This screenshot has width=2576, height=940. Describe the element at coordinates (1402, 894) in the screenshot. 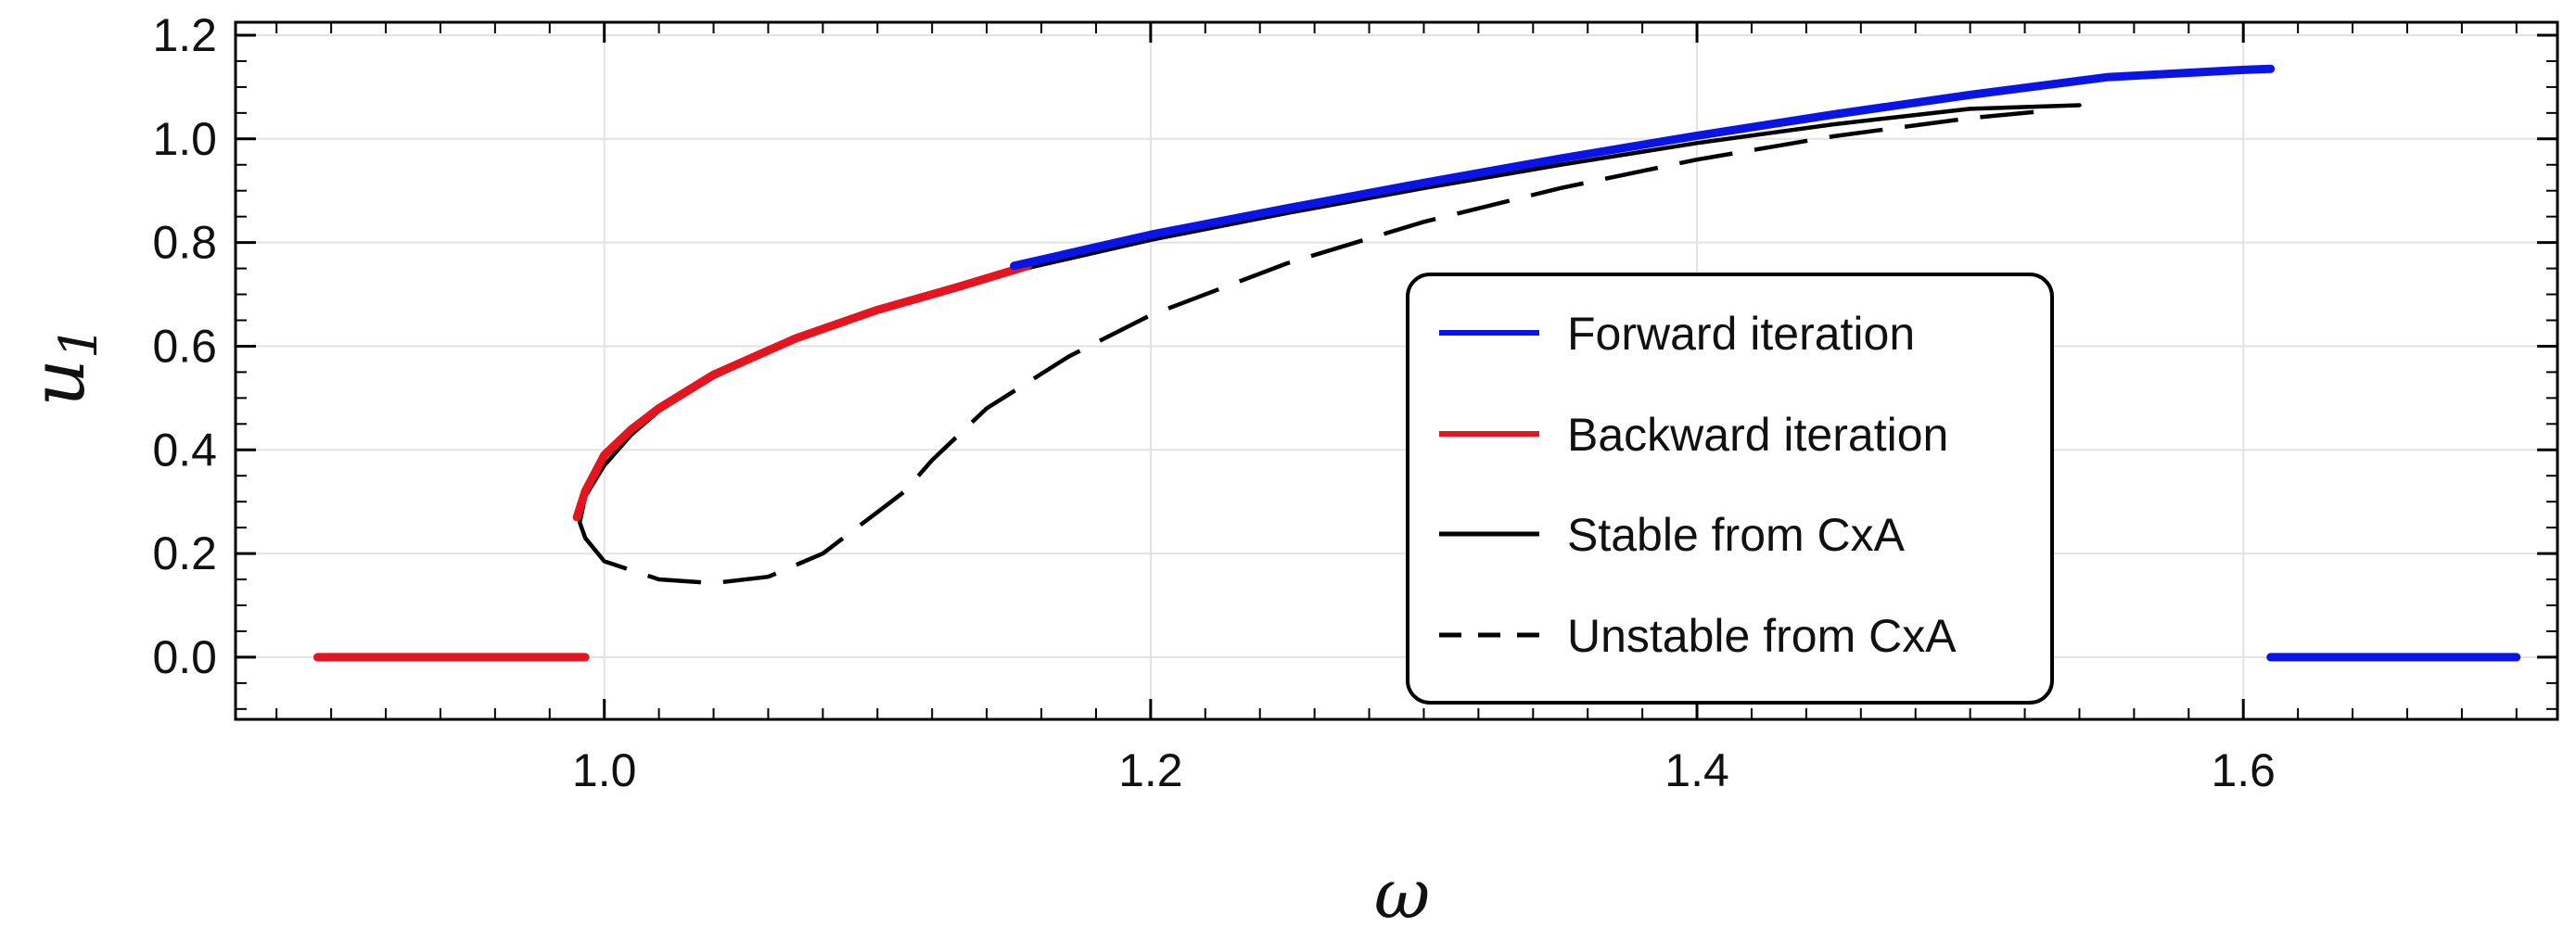

I see `x-axis-title: ω` at that location.